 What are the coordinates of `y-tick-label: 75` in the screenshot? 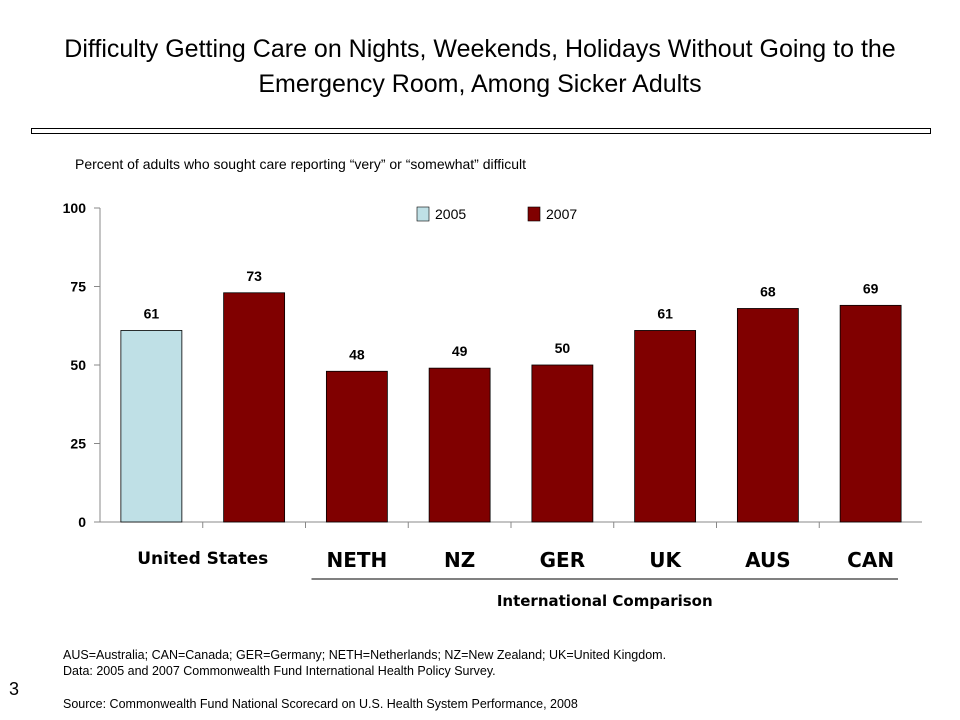 It's located at (78, 287).